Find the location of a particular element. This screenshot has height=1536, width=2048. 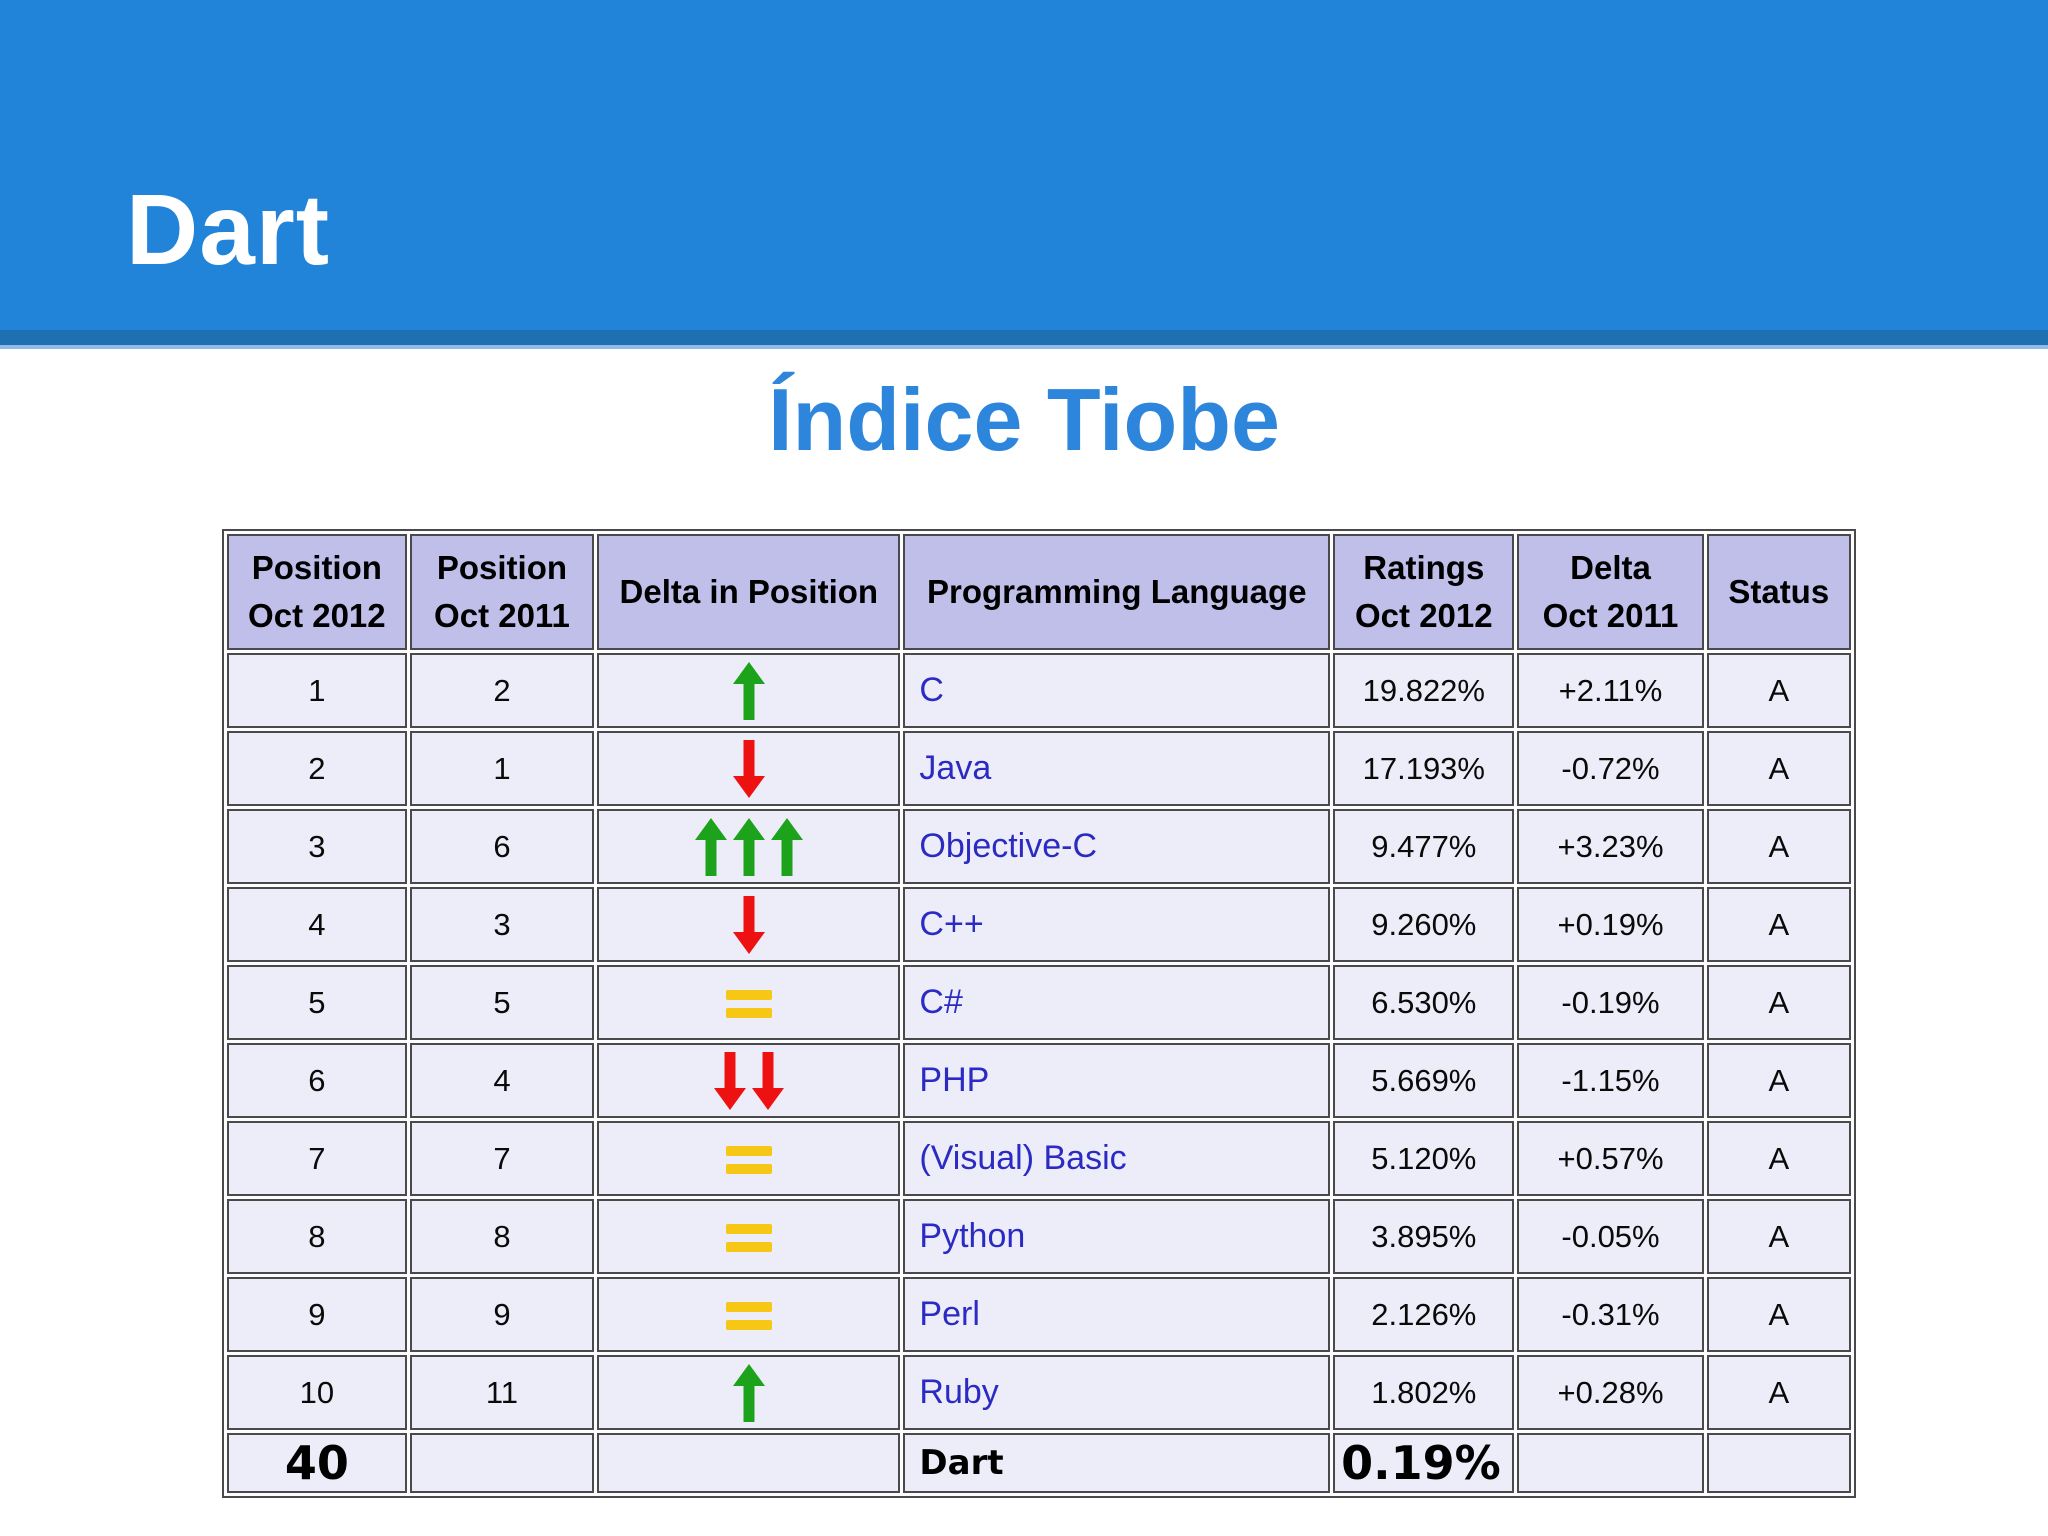

delta-oct-2011-cell: +0.57% is located at coordinates (1610, 1158).